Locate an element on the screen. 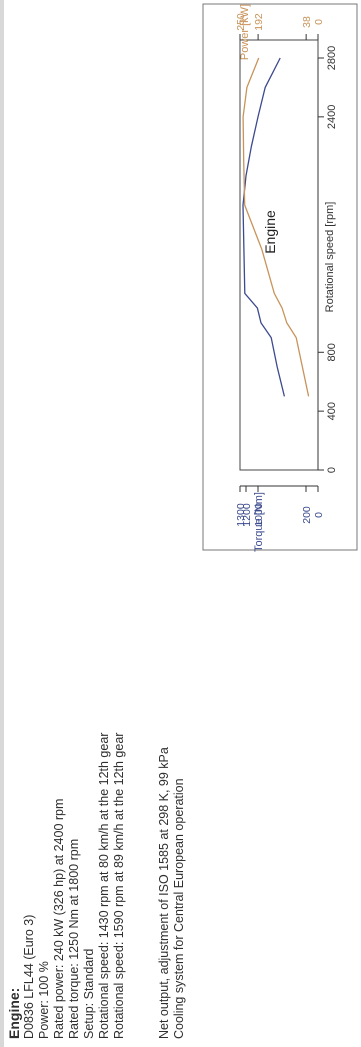 This screenshot has height=1047, width=361. torque-series-line is located at coordinates (264, 227).